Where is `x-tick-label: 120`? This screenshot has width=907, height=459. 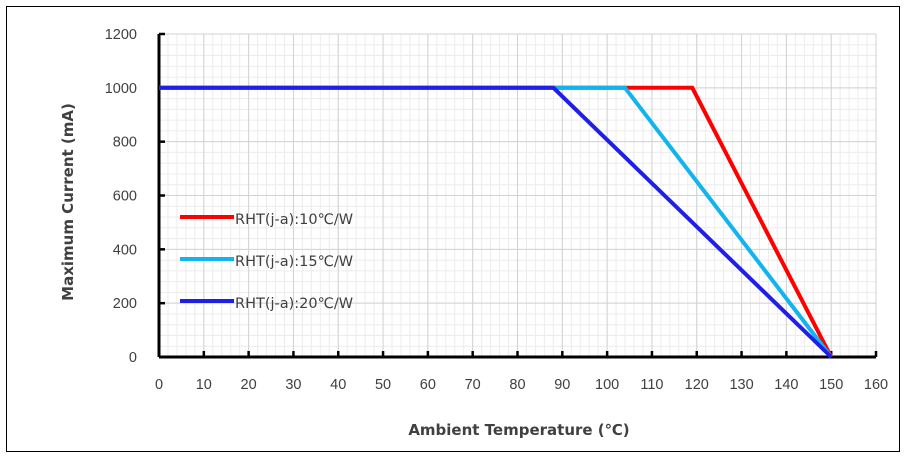
x-tick-label: 120 is located at coordinates (697, 385).